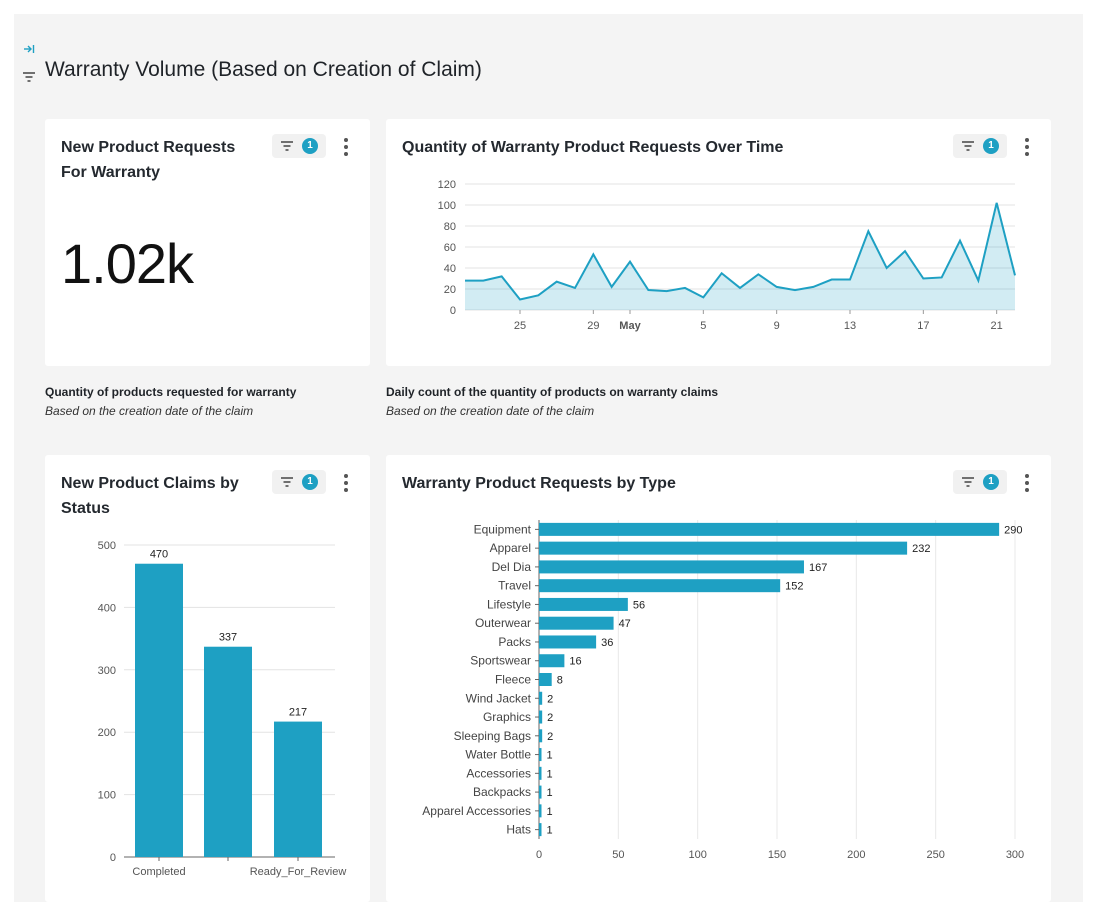 The height and width of the screenshot is (902, 1098). I want to click on y-tick-label: Packs, so click(514, 642).